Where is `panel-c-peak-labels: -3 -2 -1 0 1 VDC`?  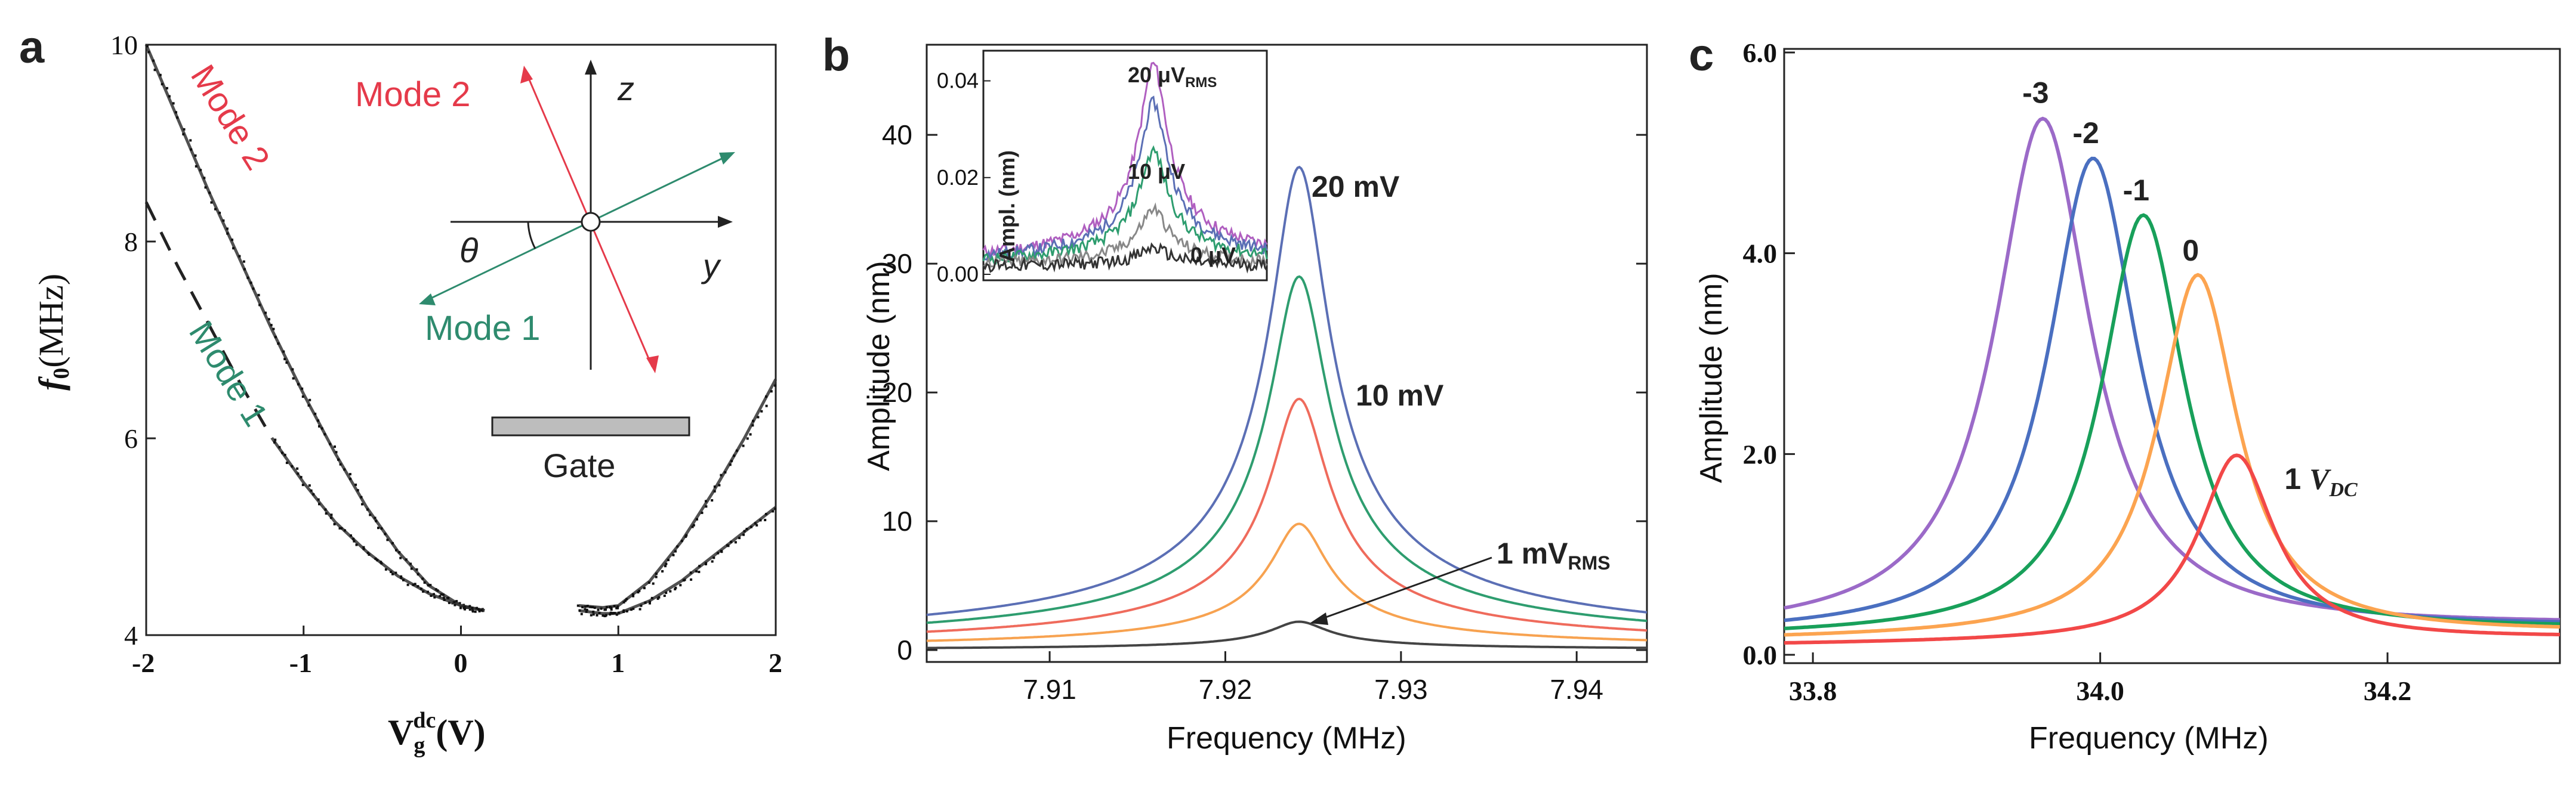 panel-c-peak-labels: -3 -2 -1 0 1 VDC is located at coordinates (2190, 288).